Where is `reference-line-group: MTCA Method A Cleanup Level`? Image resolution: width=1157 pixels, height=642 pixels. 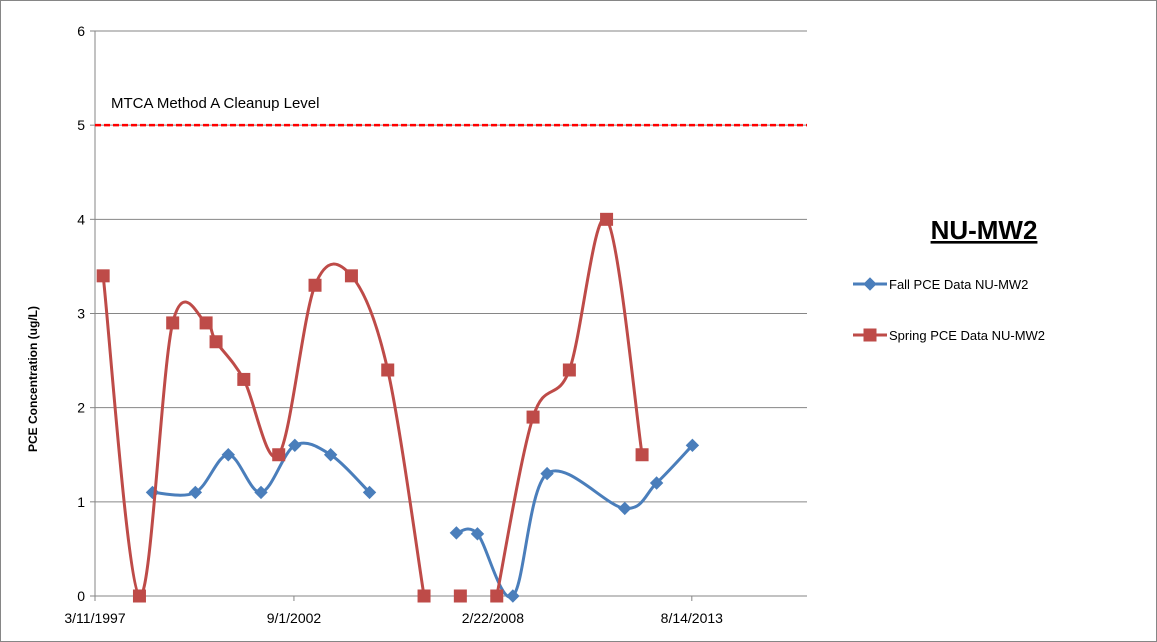
reference-line-group: MTCA Method A Cleanup Level is located at coordinates (451, 111).